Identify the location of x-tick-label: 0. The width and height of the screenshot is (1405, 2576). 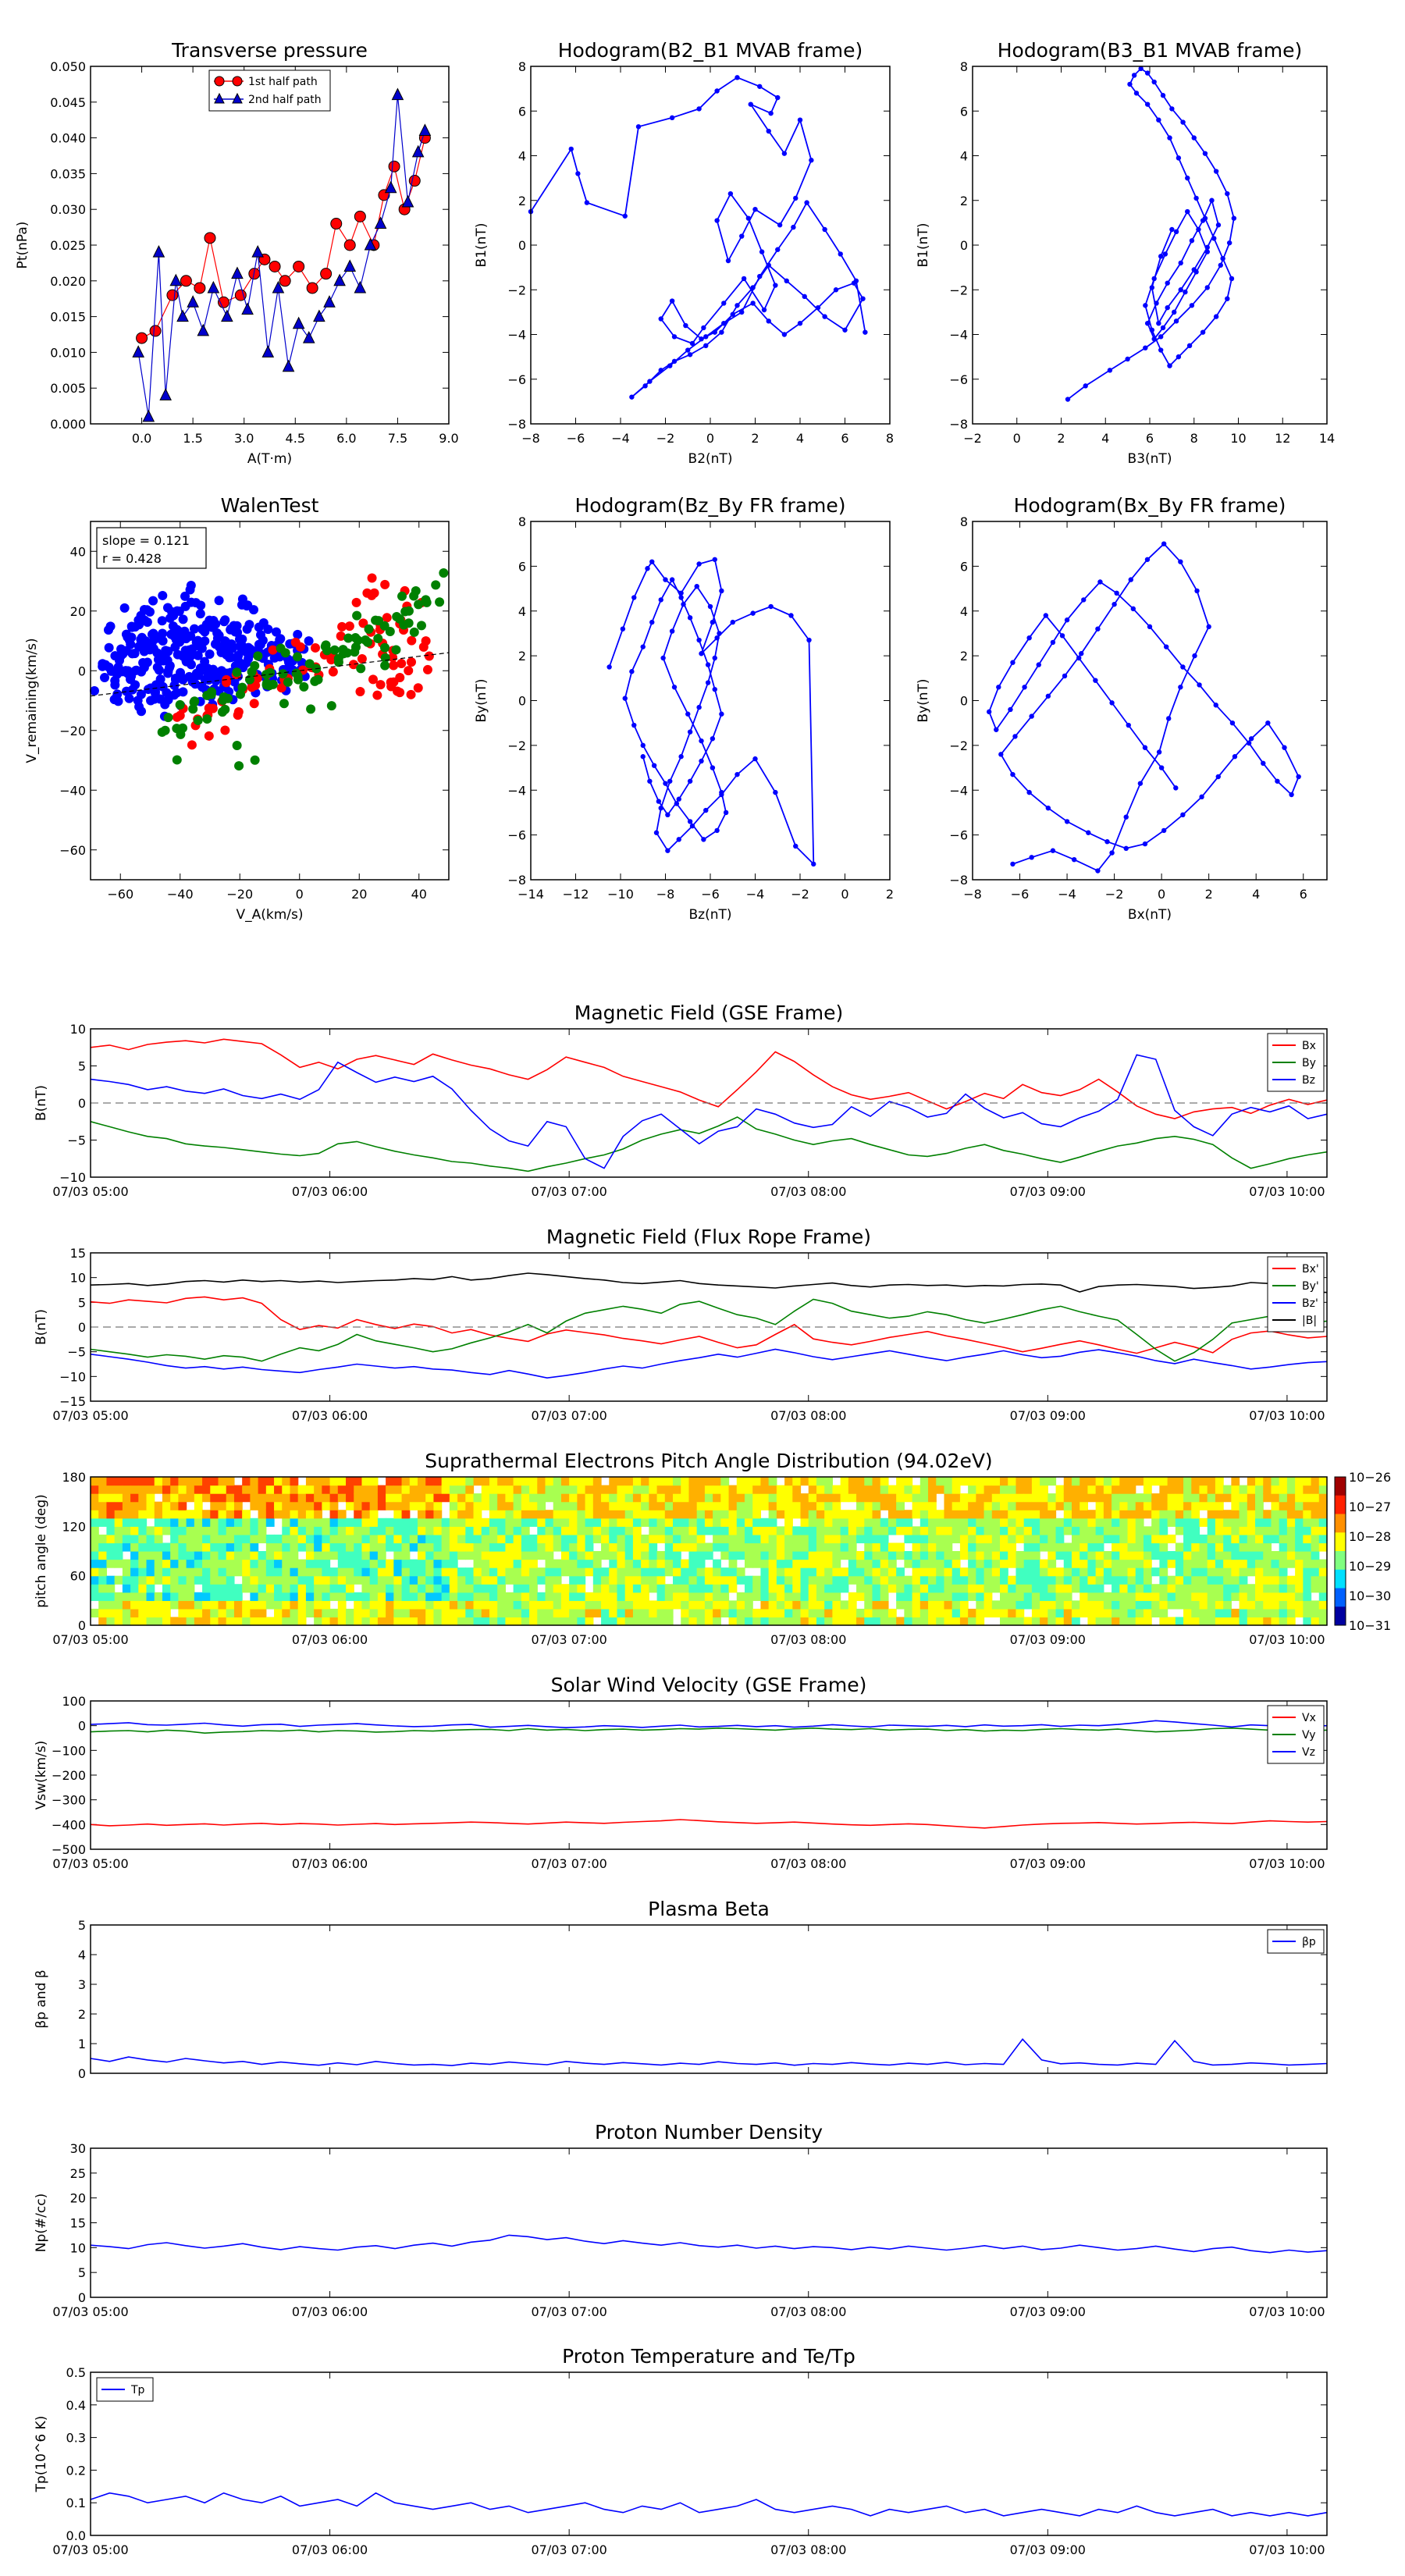
(1017, 439).